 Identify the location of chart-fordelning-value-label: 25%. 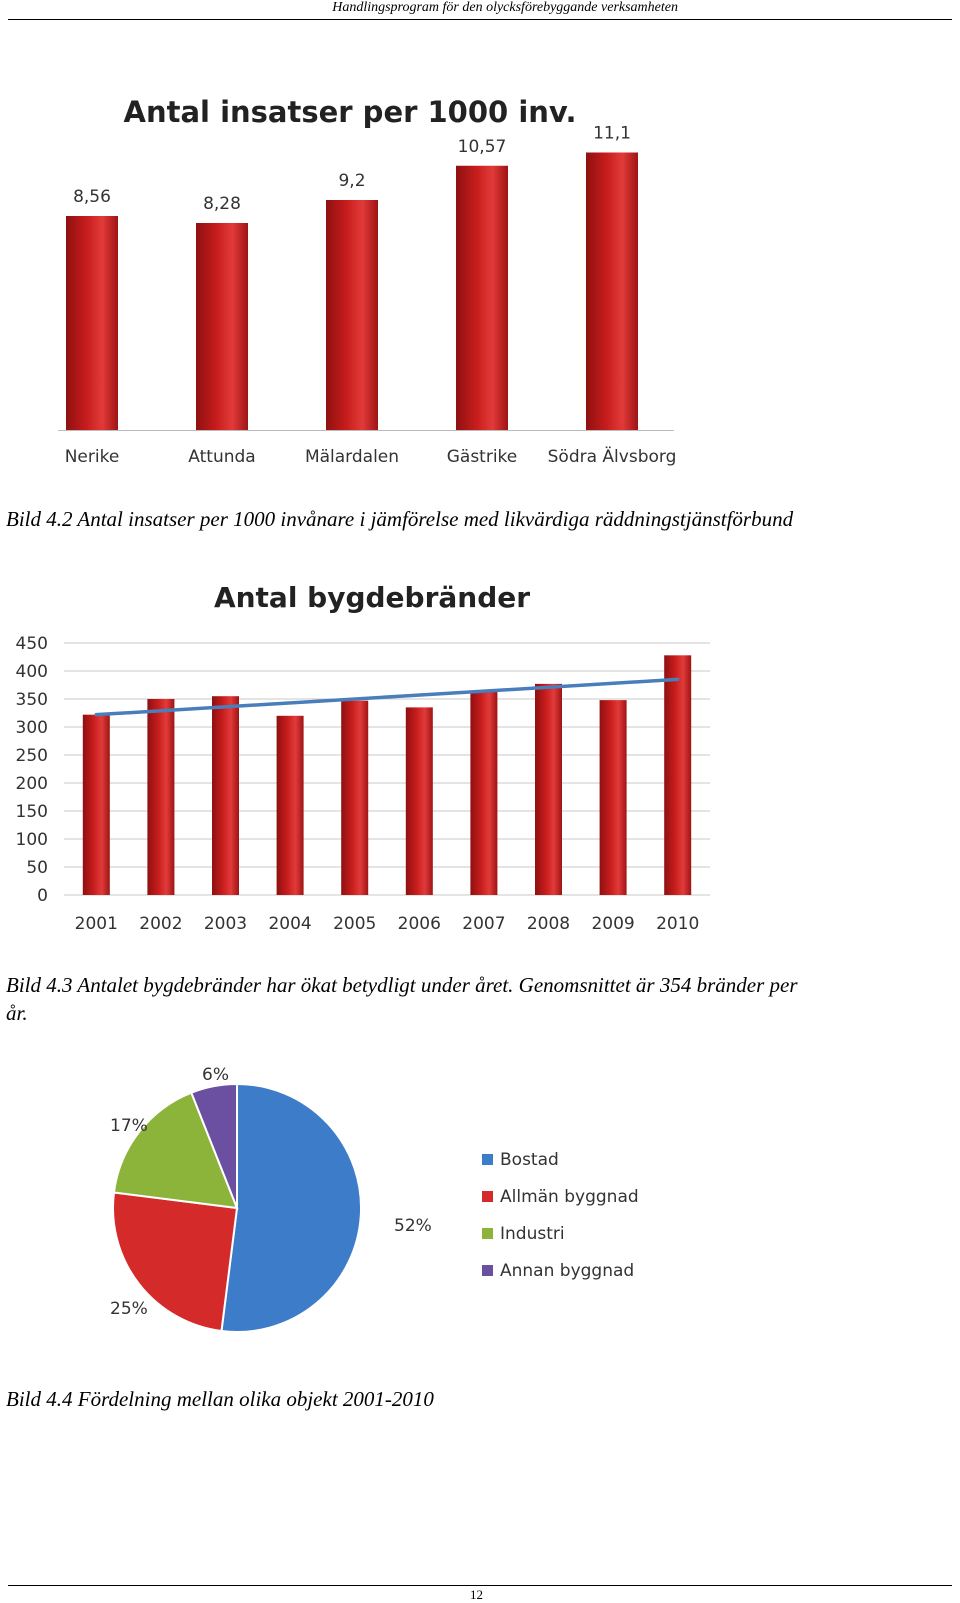
(129, 1309).